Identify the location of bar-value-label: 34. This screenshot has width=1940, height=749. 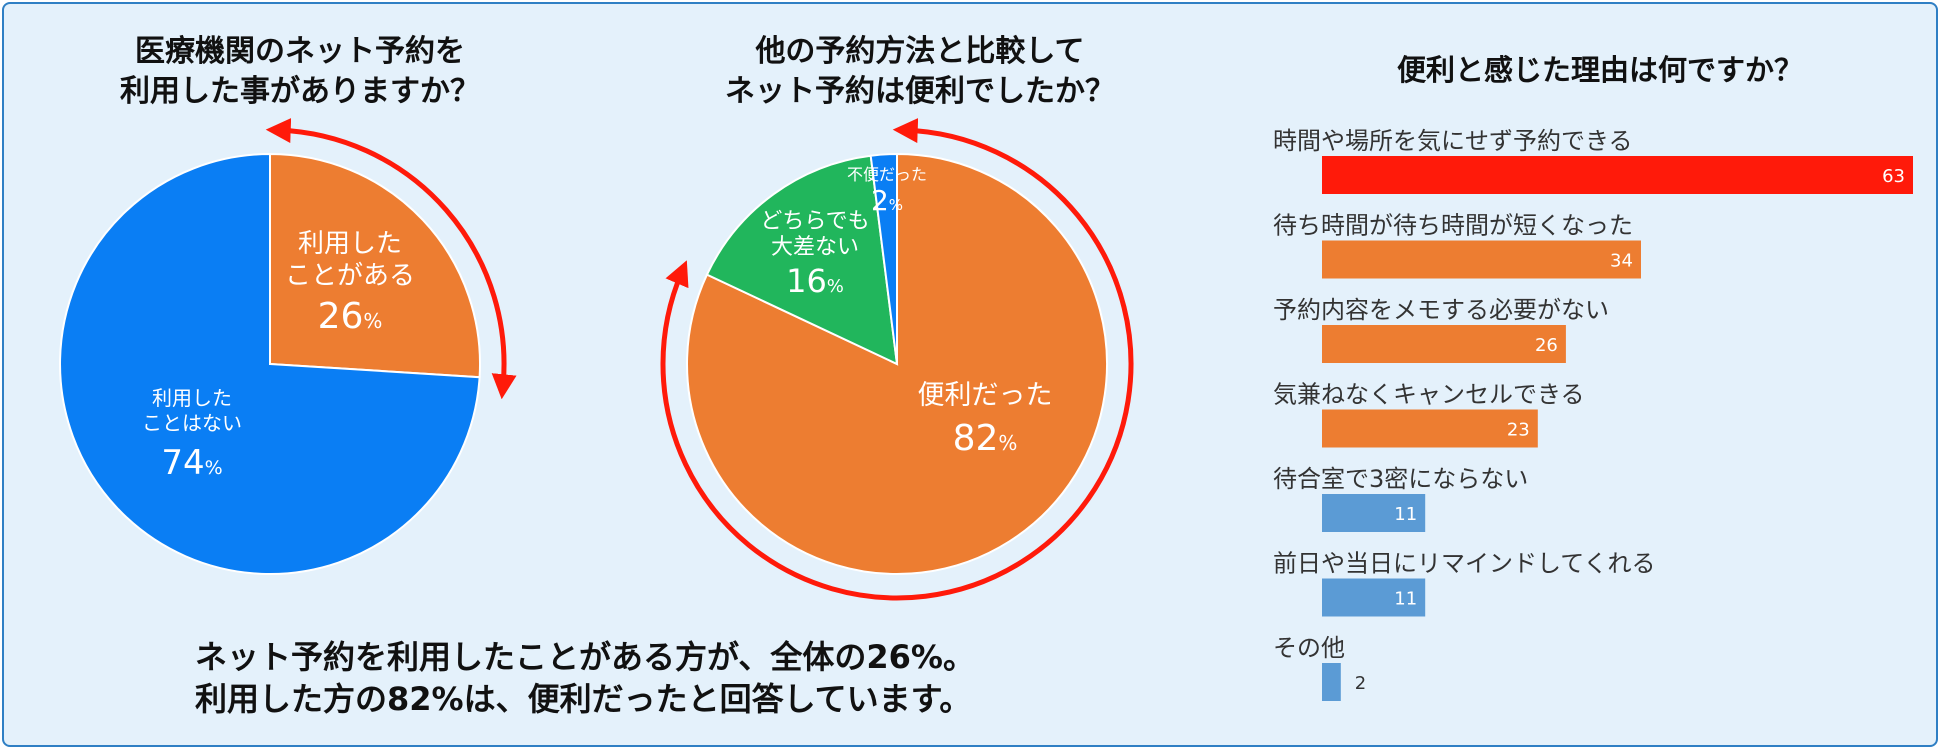
(1621, 261).